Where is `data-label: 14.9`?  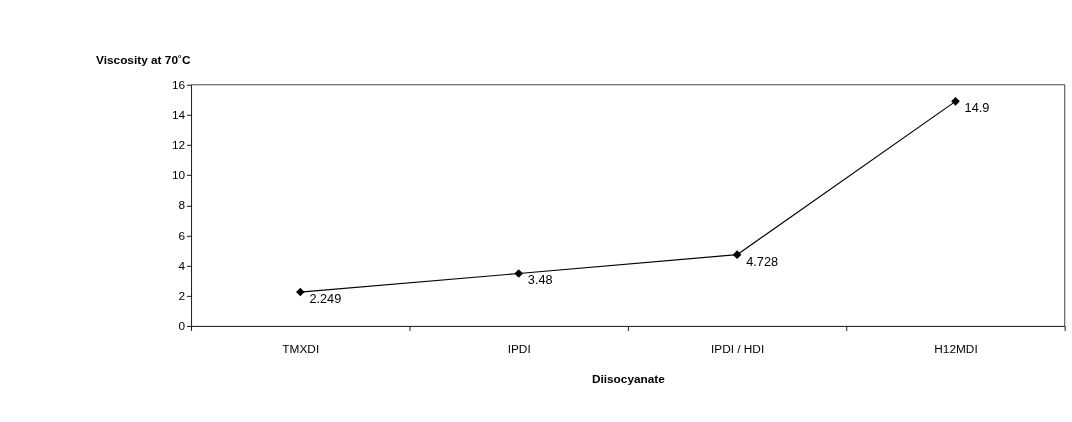 data-label: 14.9 is located at coordinates (977, 108).